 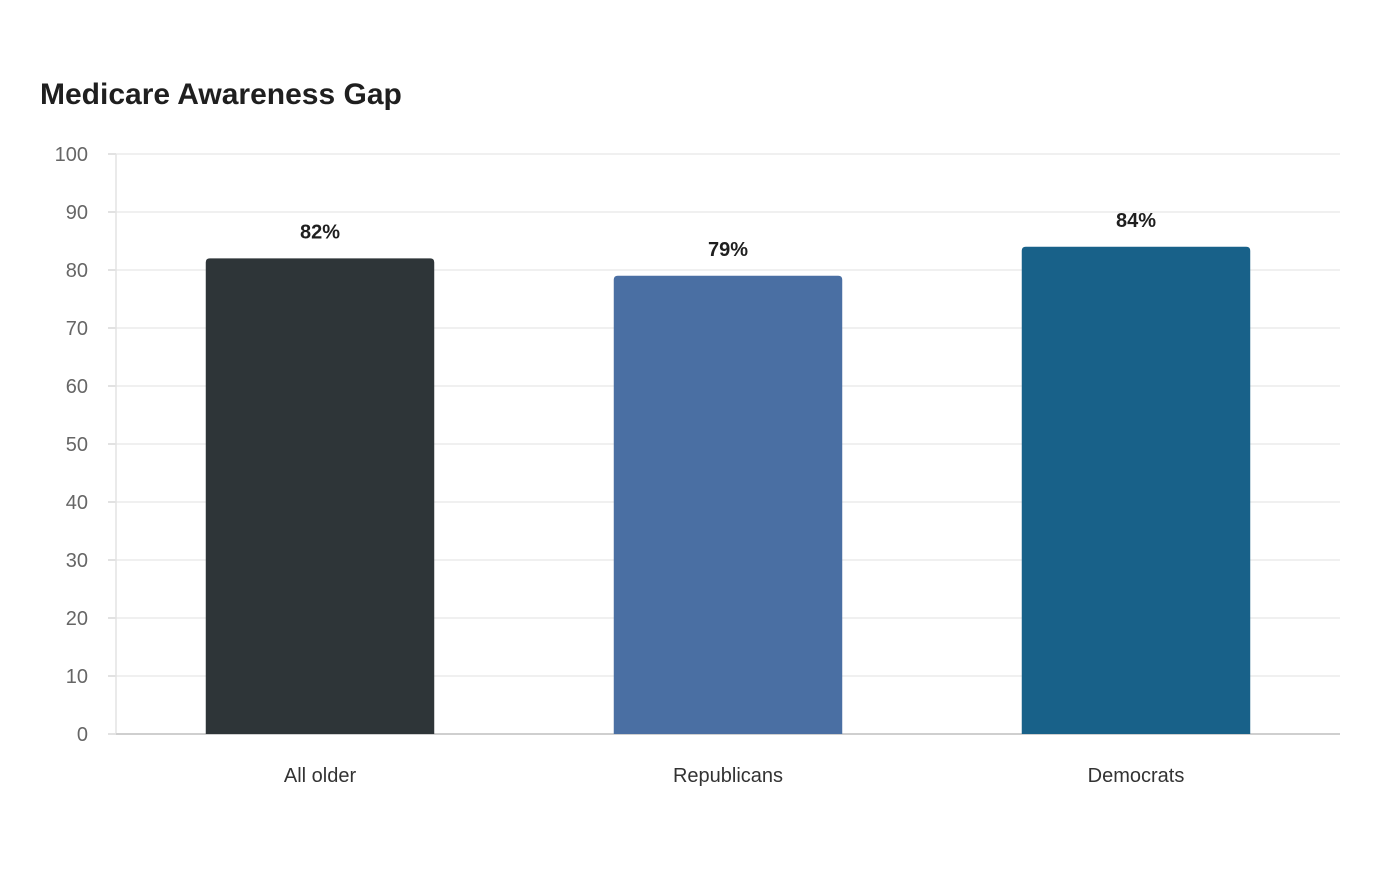 What do you see at coordinates (728, 776) in the screenshot?
I see `x-category-label: Republicans` at bounding box center [728, 776].